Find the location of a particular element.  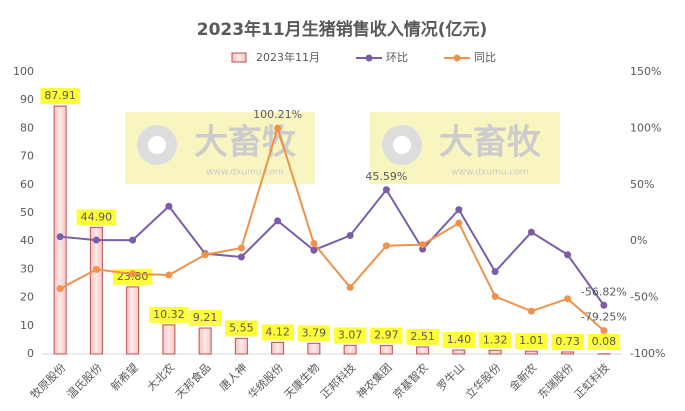

data-label: -79.25% is located at coordinates (604, 317).